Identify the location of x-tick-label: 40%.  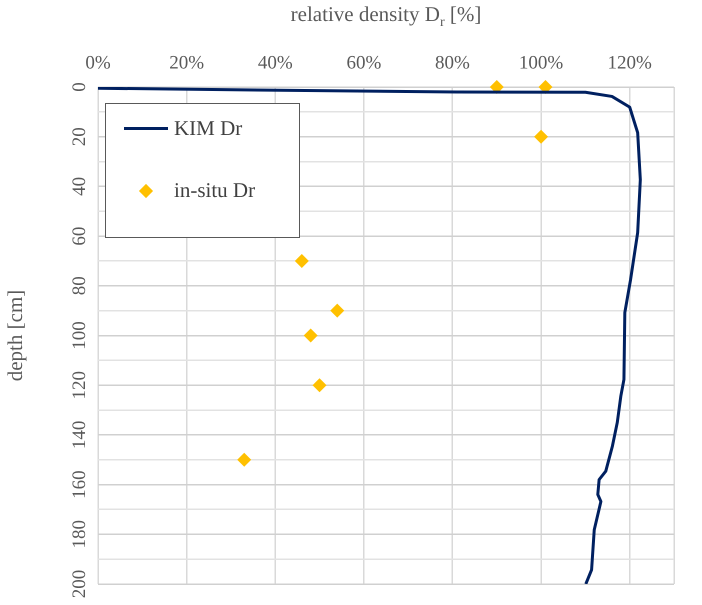
(275, 63).